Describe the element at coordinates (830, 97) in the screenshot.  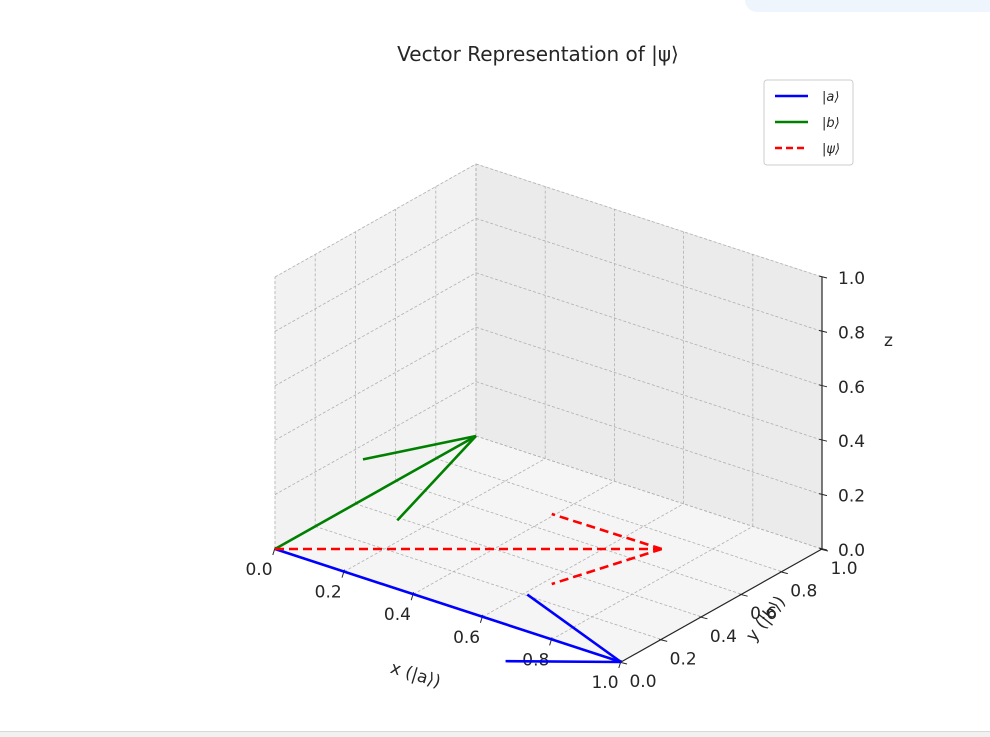
I see `legend-label-0: |a⟩` at that location.